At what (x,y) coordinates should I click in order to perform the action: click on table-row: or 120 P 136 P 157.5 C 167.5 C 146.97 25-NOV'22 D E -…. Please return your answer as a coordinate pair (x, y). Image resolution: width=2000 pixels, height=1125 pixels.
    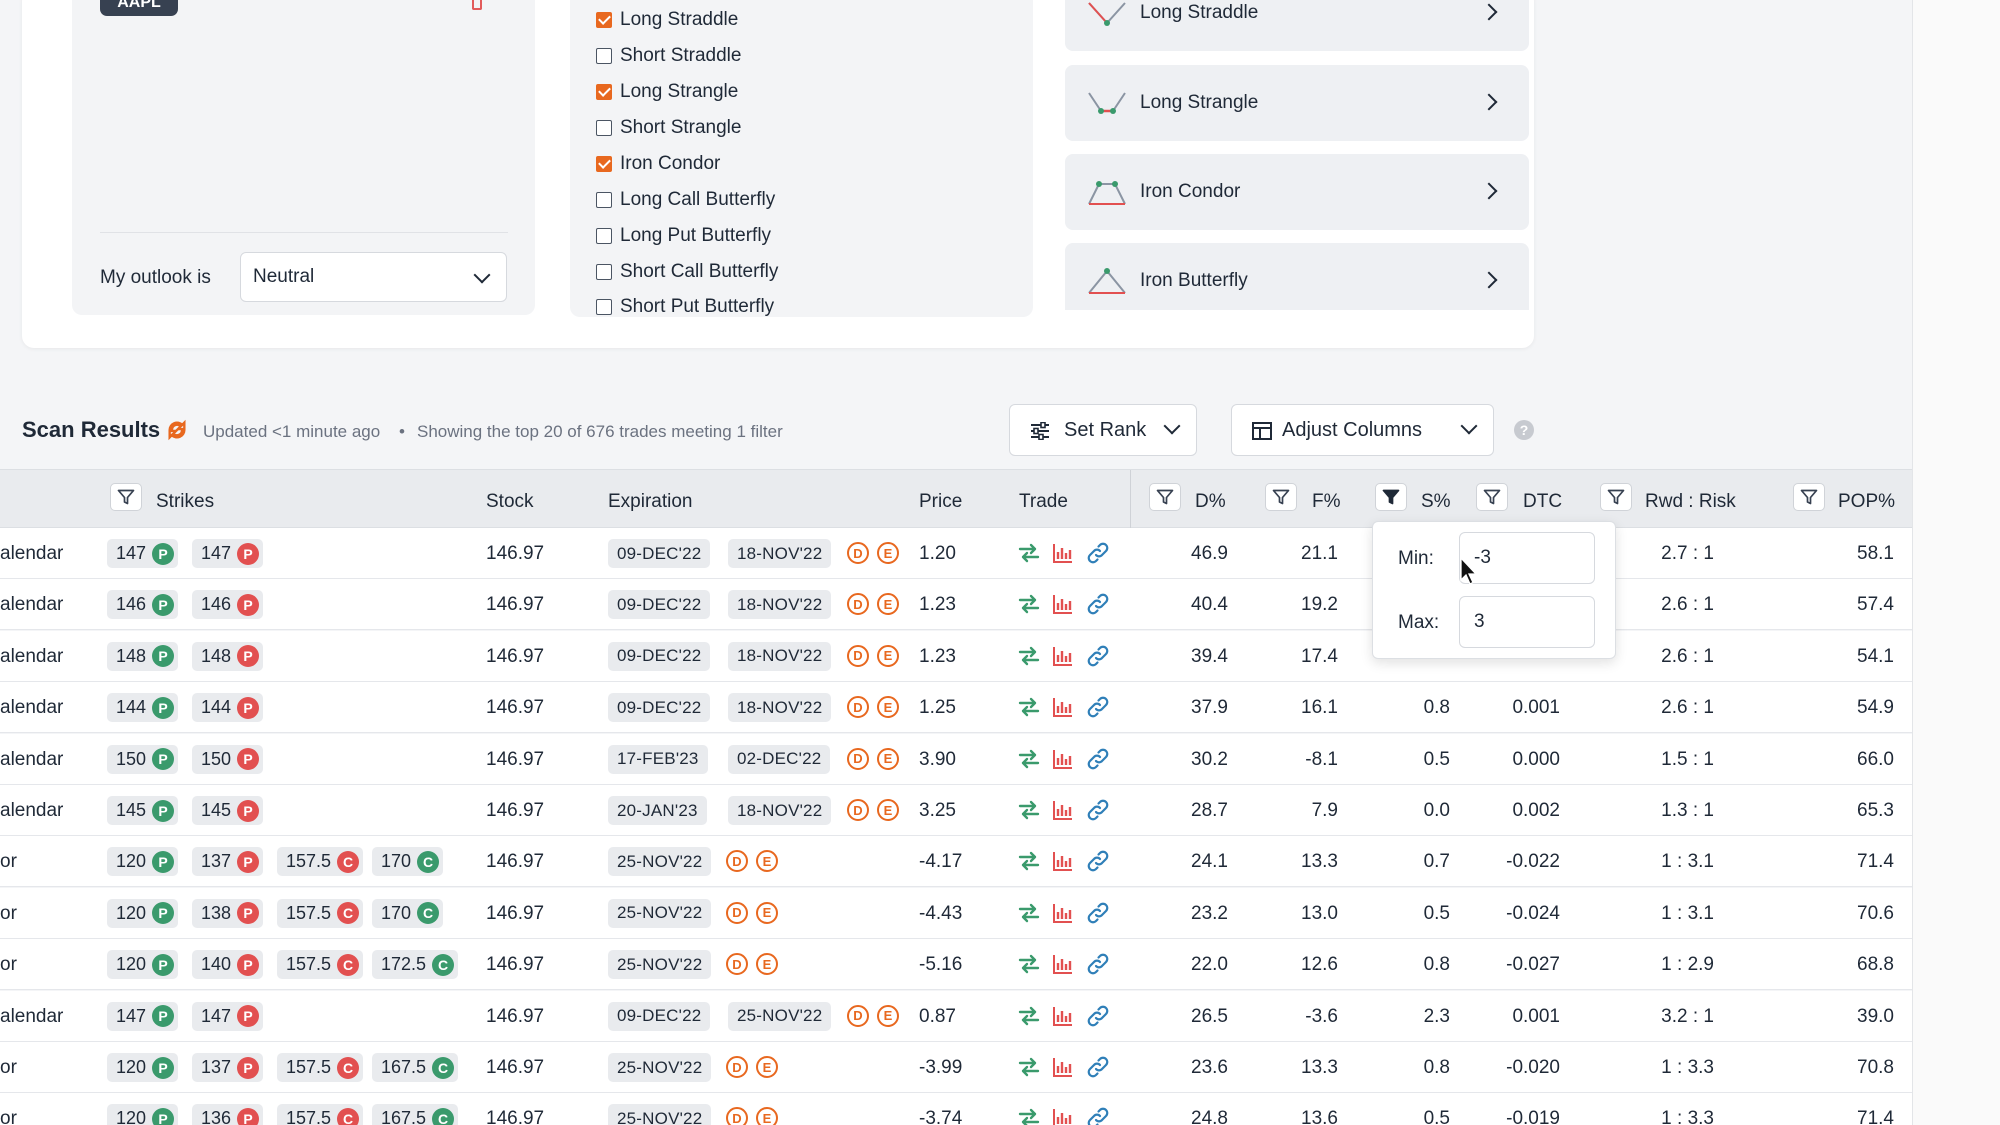
    Looking at the image, I should click on (956, 1109).